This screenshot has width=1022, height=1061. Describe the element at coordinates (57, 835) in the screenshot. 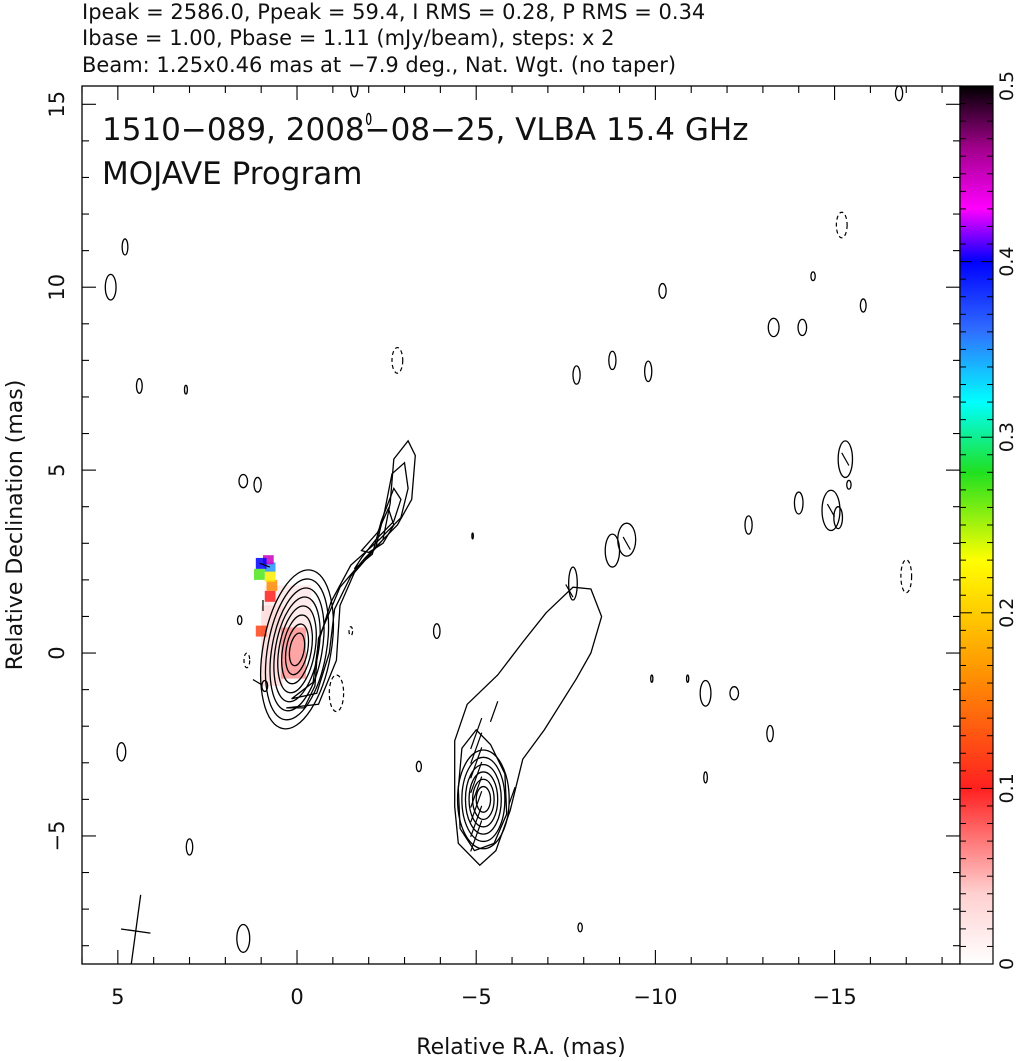

I see `y-tick-label: −5` at that location.